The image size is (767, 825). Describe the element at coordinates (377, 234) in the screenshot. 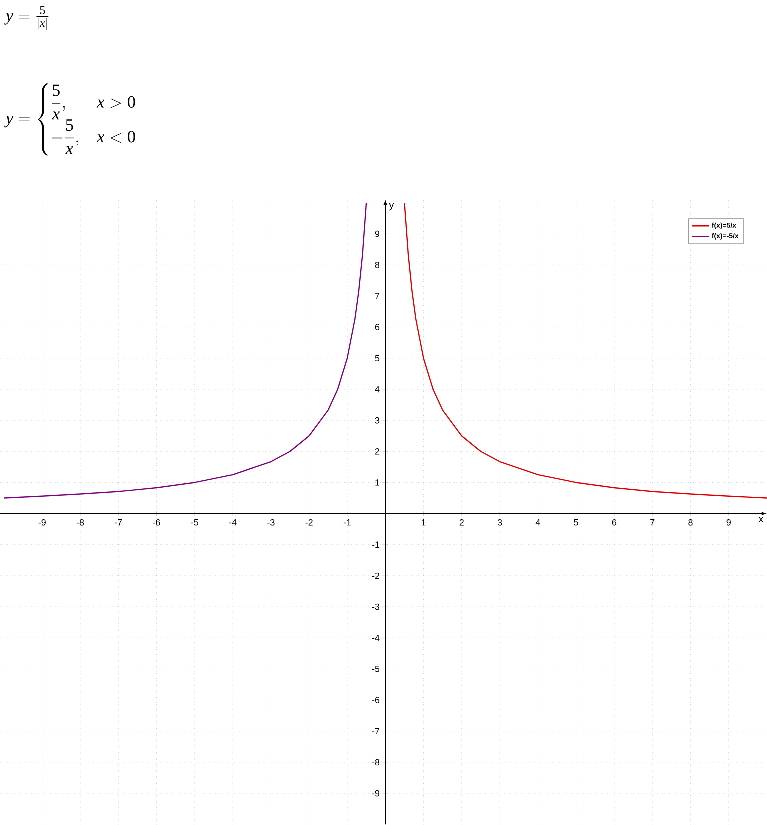

I see `y-tick-label: 9` at that location.